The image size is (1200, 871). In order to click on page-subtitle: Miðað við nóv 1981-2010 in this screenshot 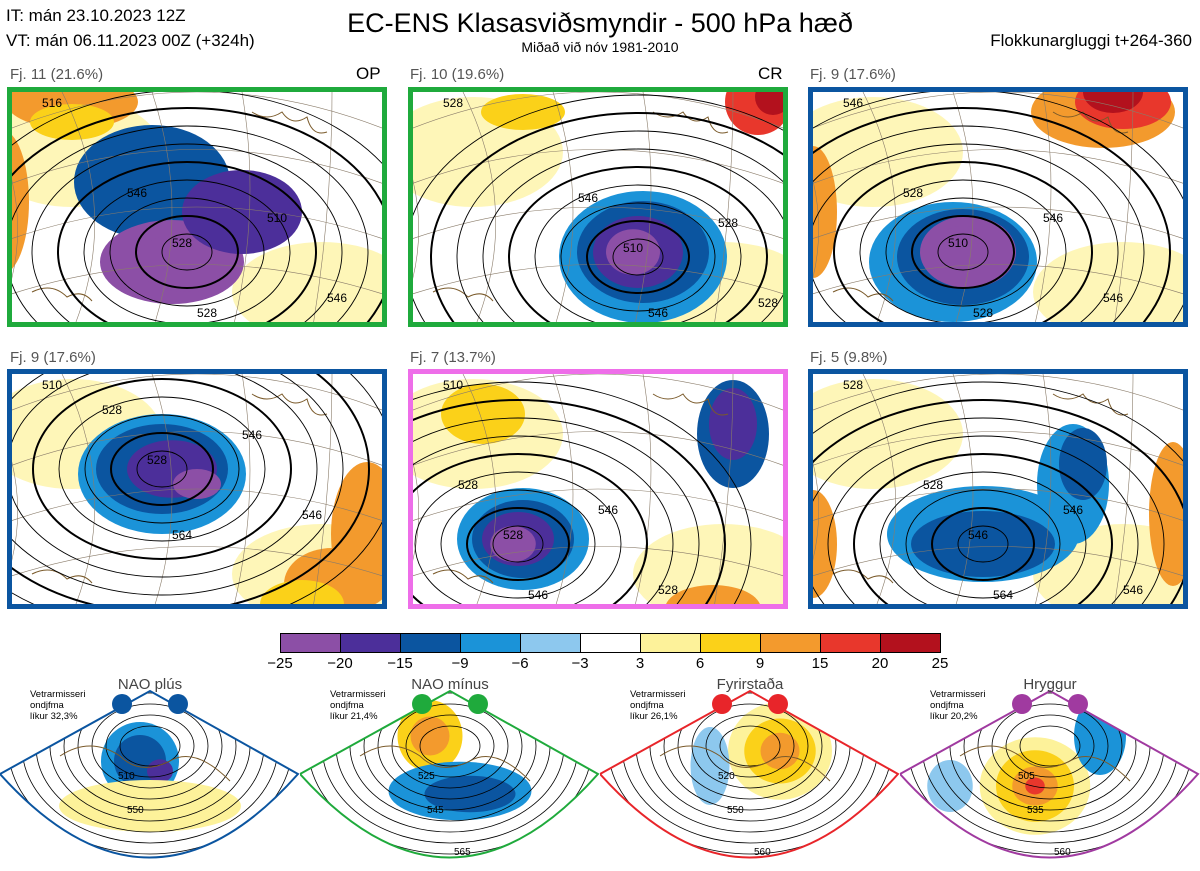, I will do `click(600, 47)`.